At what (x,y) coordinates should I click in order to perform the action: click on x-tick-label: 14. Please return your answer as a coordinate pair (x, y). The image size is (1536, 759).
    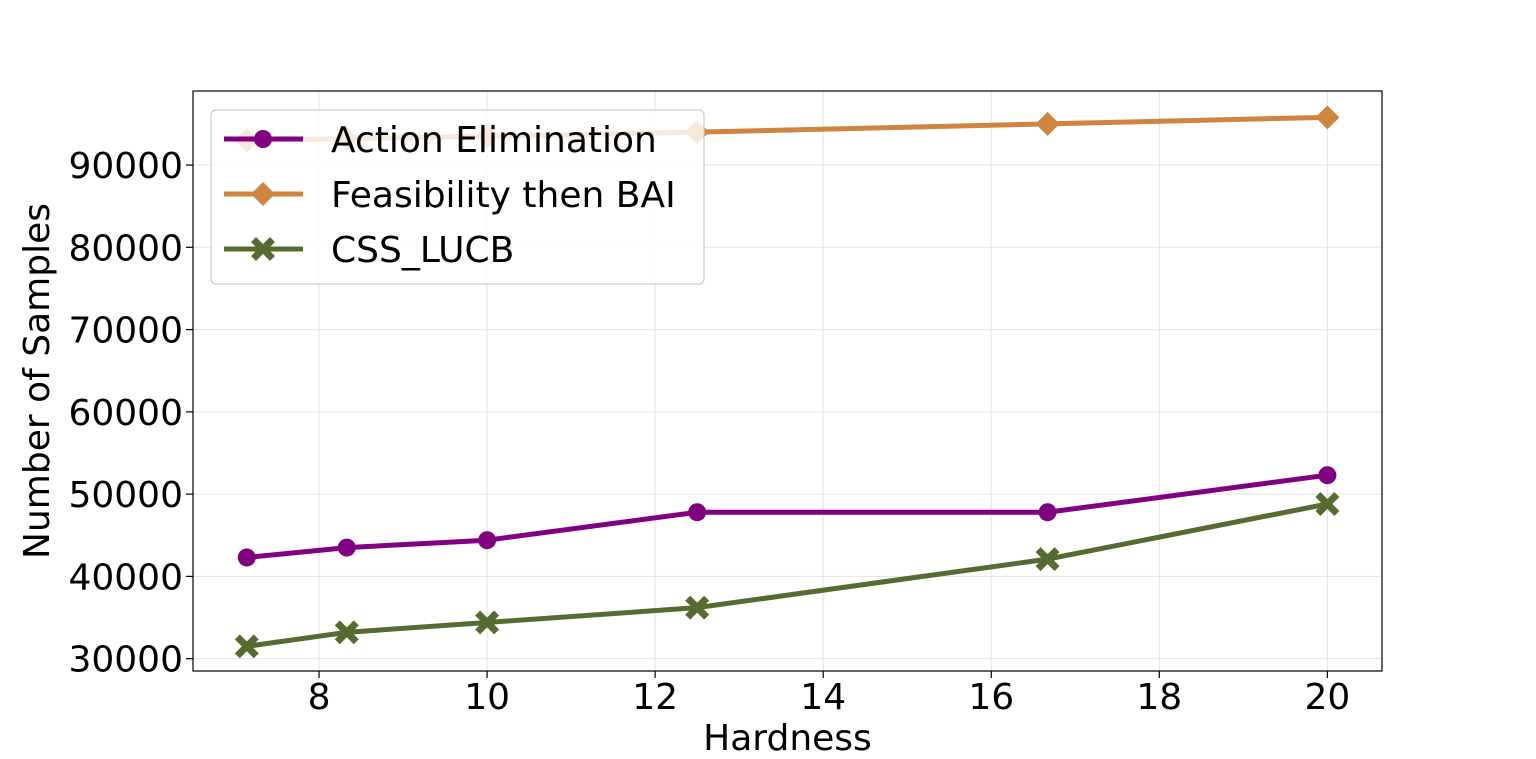
    Looking at the image, I should click on (823, 697).